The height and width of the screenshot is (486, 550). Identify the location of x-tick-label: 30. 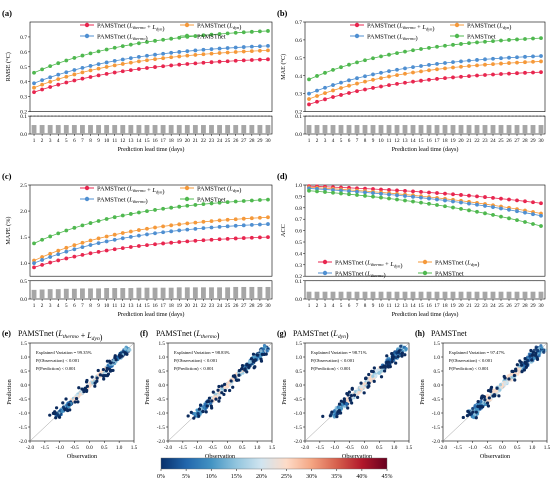
(541, 306).